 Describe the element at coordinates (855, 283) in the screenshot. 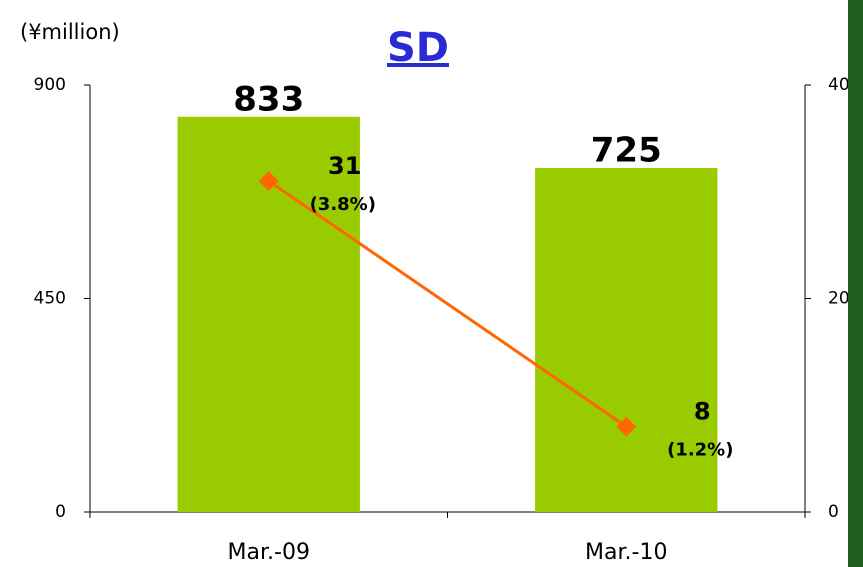

I see `side-strip` at that location.